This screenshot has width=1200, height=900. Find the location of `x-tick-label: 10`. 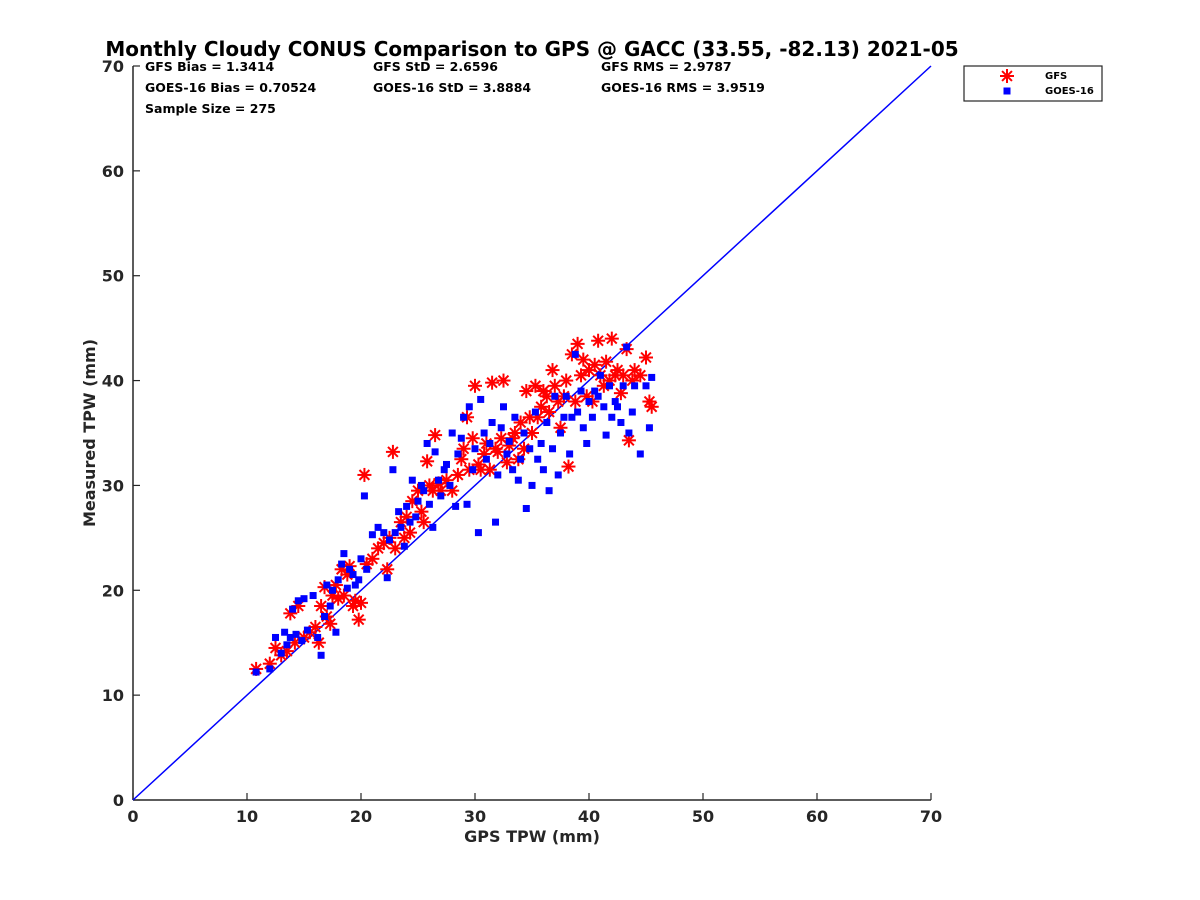

x-tick-label: 10 is located at coordinates (247, 816).